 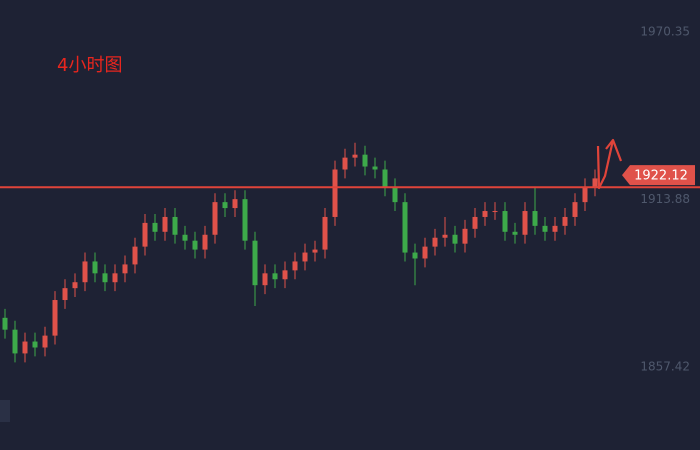 What do you see at coordinates (665, 367) in the screenshot?
I see `y-tick-label: 1857.42` at bounding box center [665, 367].